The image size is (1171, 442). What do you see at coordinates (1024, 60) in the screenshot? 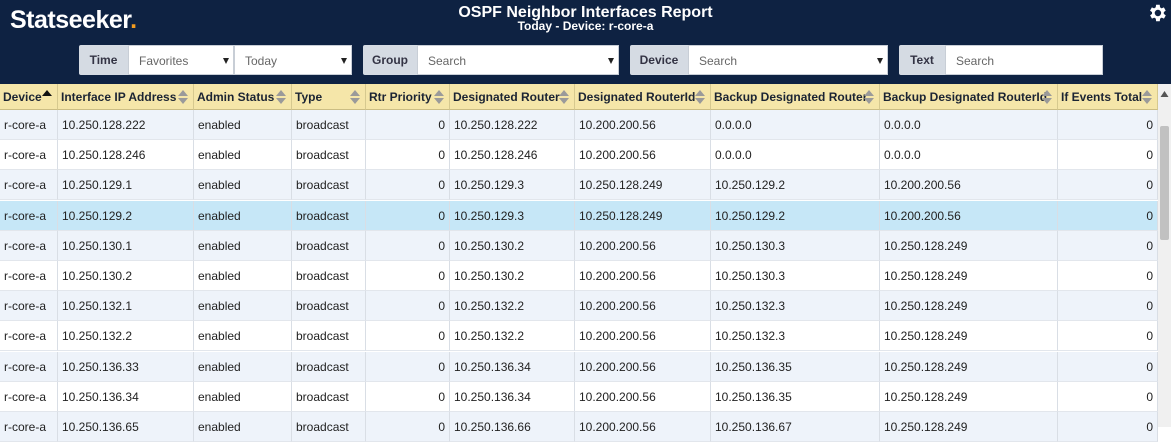
I see `filter-input: Search` at bounding box center [1024, 60].